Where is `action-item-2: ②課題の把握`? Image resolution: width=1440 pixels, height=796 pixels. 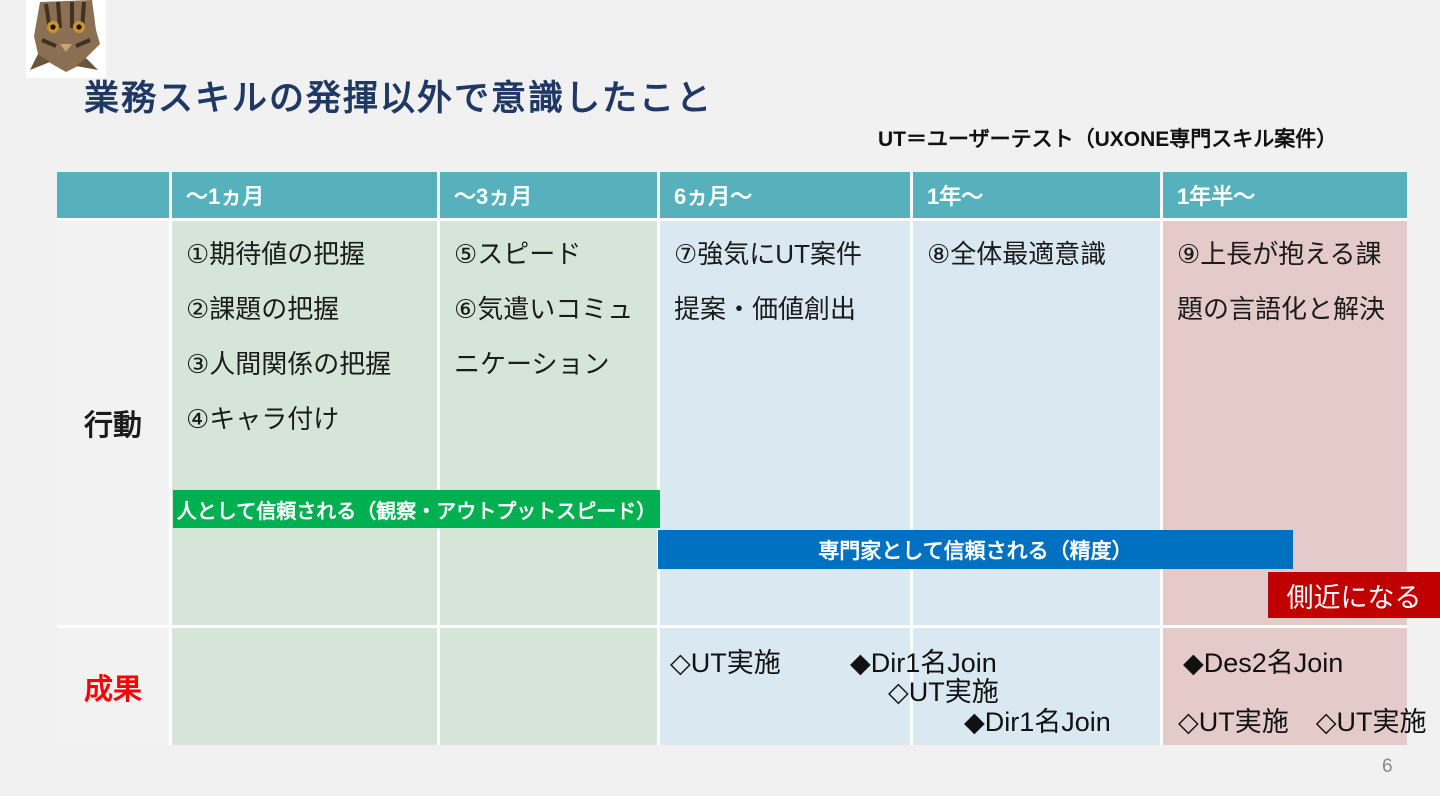
action-item-2: ②課題の把握 is located at coordinates (263, 309).